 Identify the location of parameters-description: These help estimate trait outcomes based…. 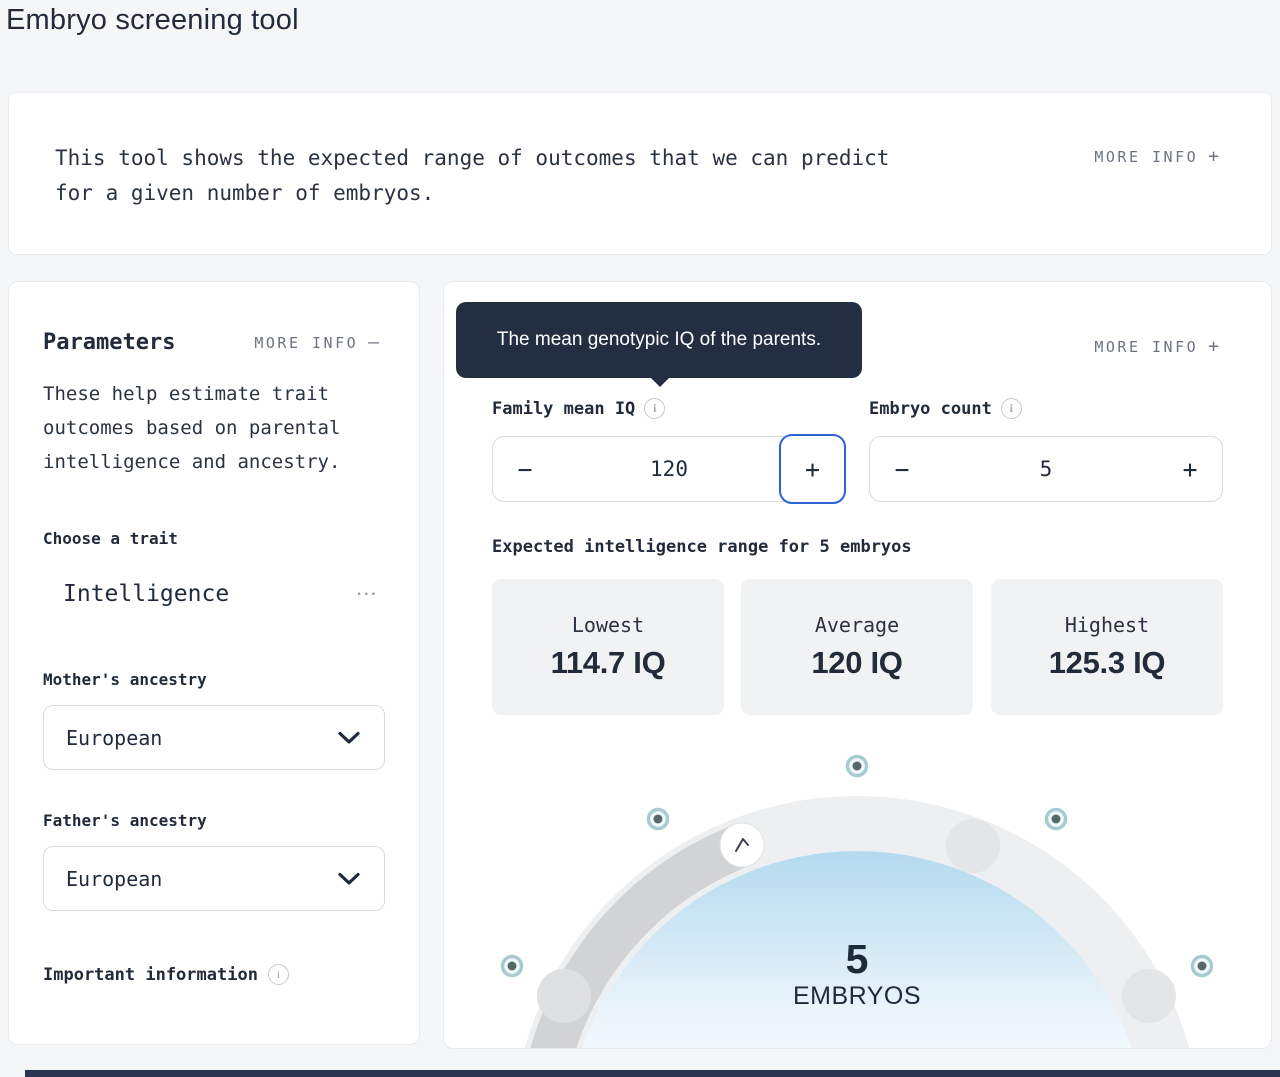
(192, 428).